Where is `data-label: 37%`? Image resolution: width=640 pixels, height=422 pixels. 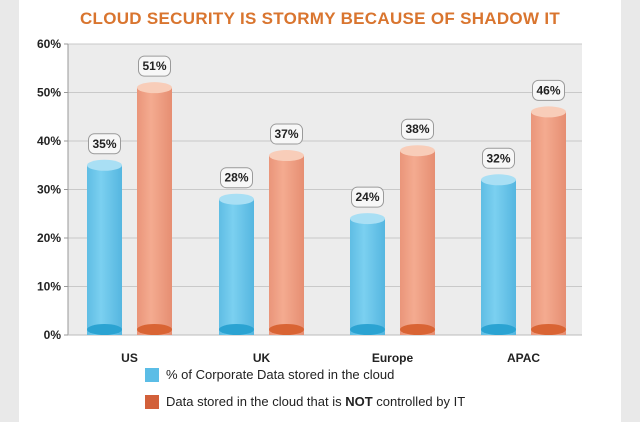 data-label: 37% is located at coordinates (286, 134).